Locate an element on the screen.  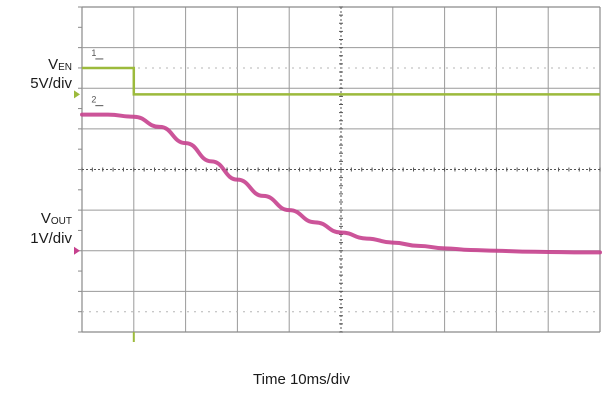
channel-1-marker: 1 is located at coordinates (93, 53).